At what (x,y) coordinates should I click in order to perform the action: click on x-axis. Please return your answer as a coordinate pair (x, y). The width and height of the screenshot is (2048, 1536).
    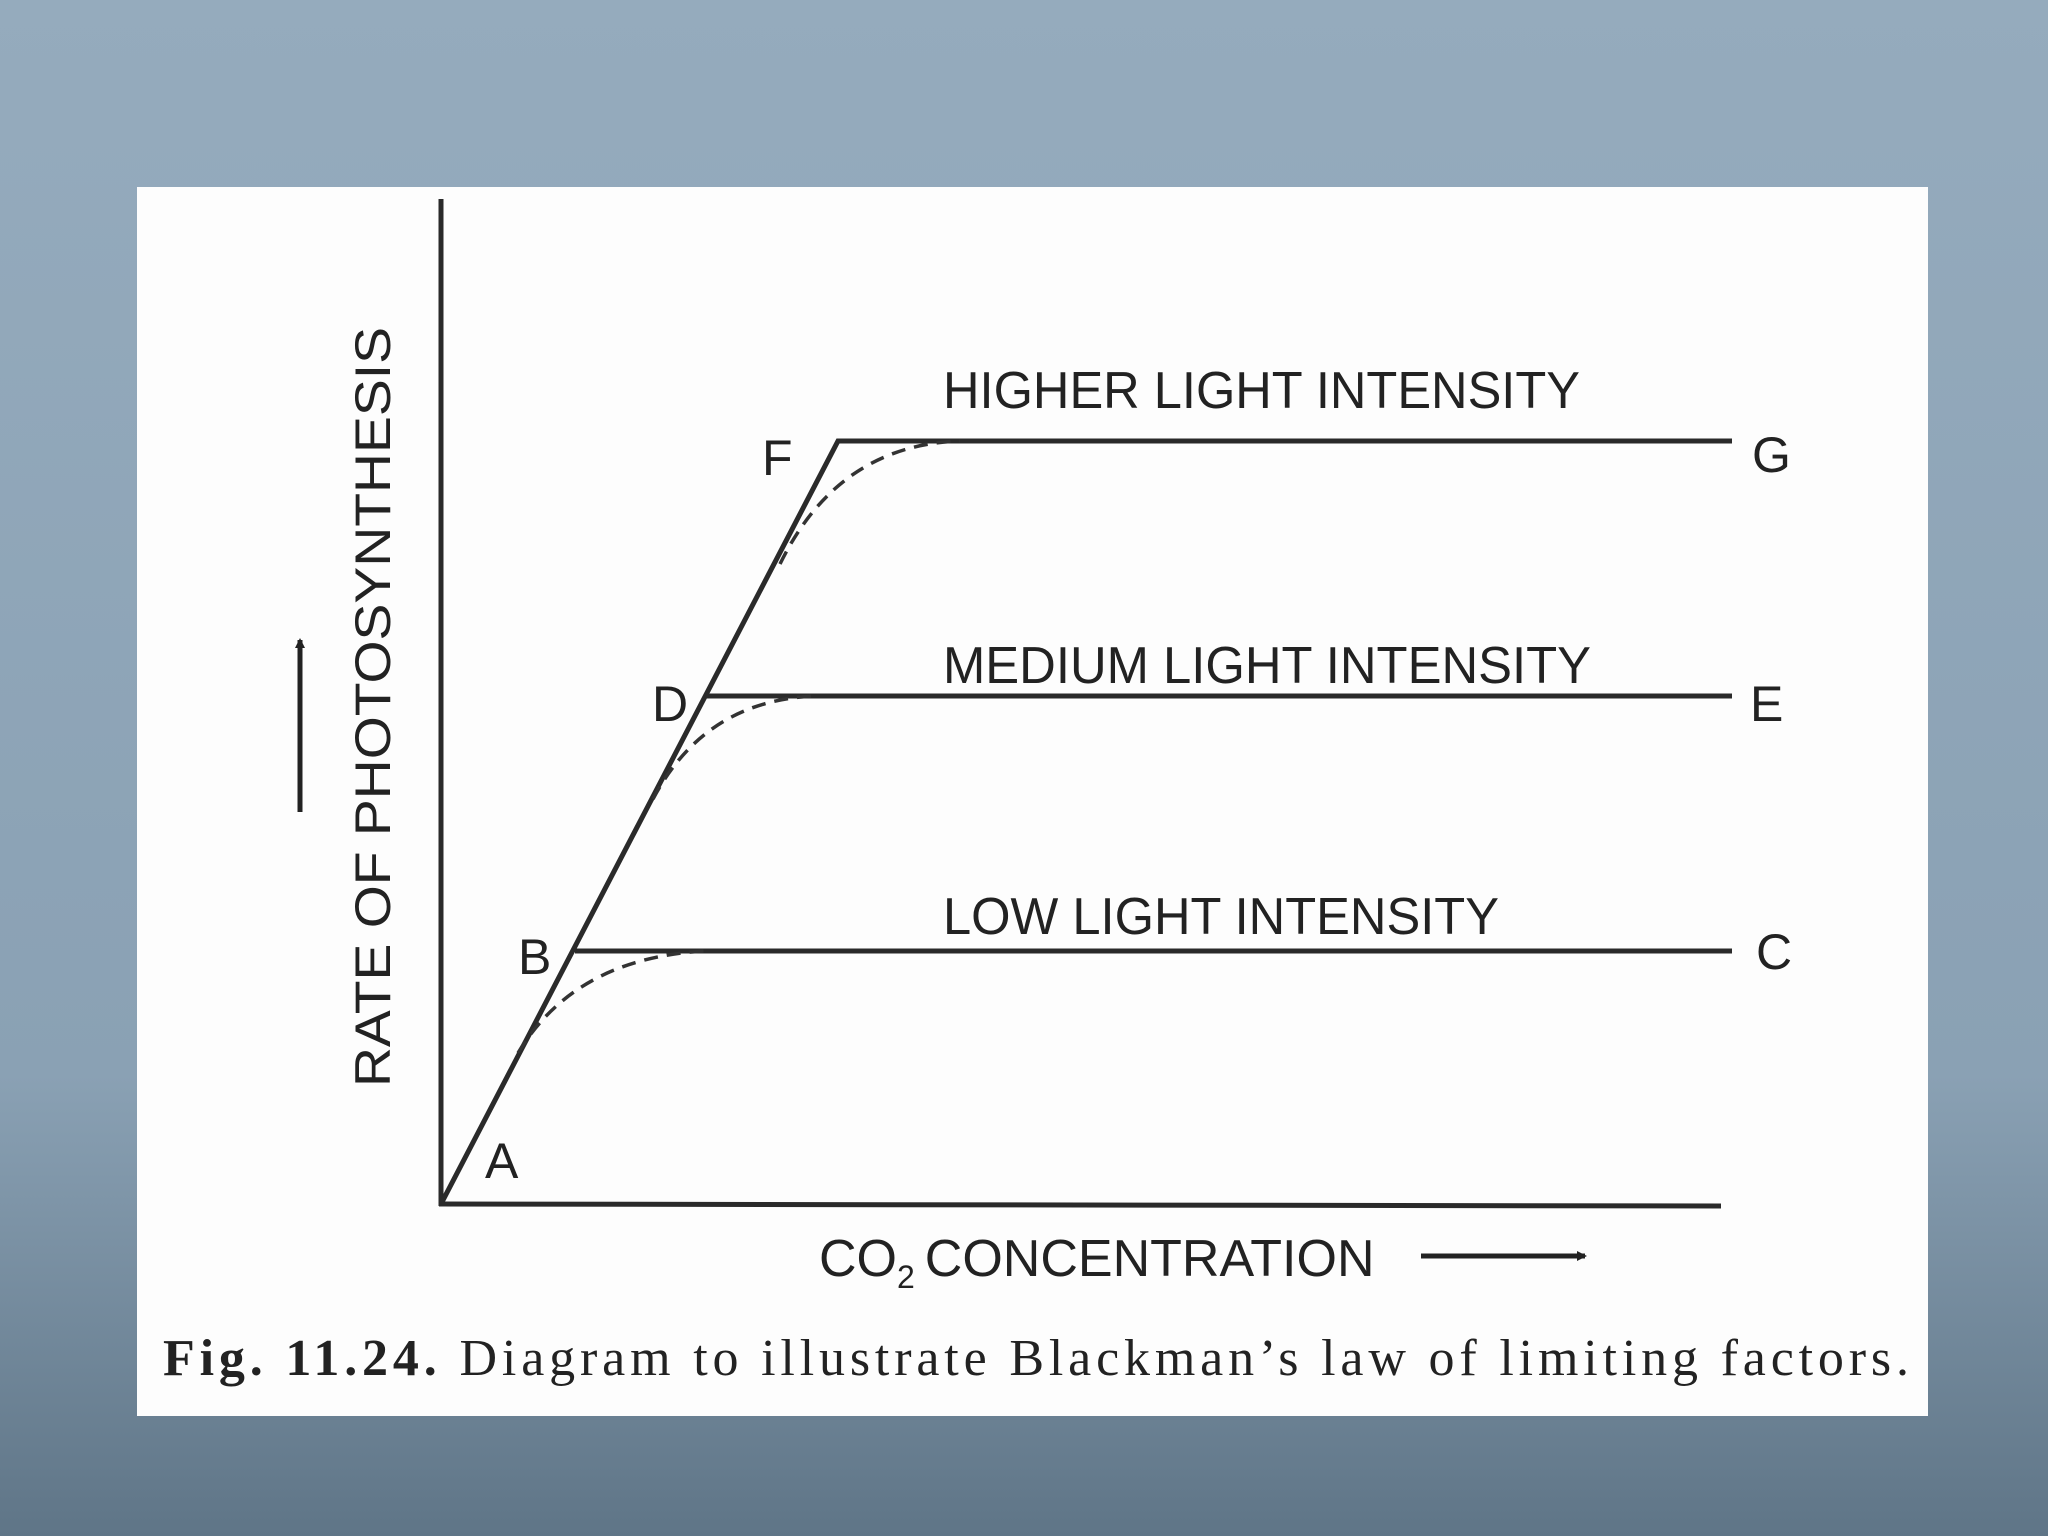
    Looking at the image, I should click on (1080, 1205).